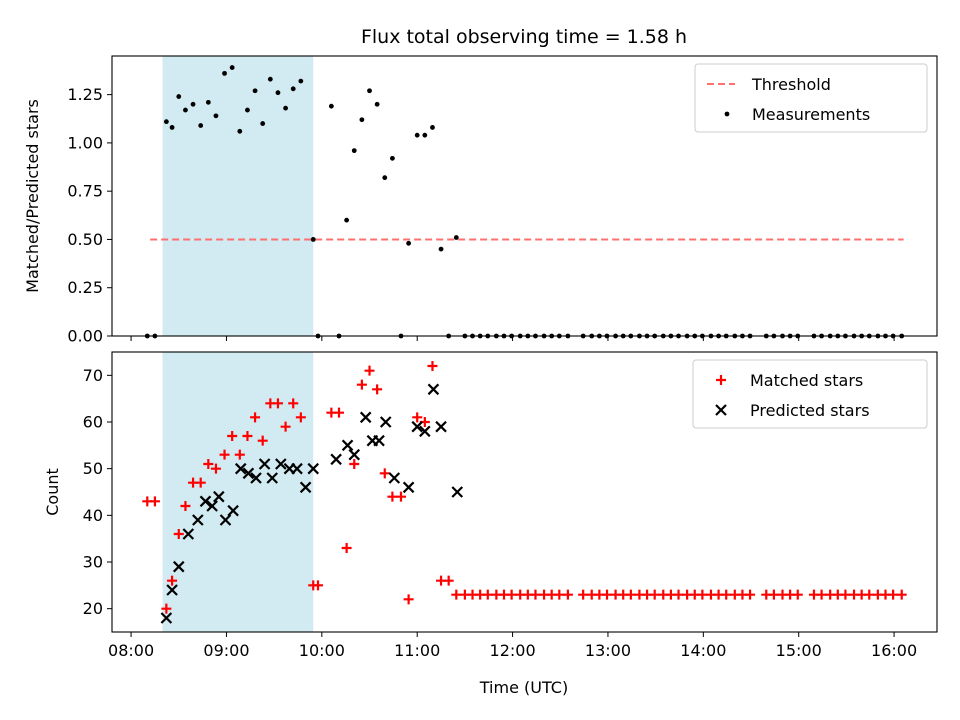 The width and height of the screenshot is (960, 720). Describe the element at coordinates (727, 114) in the screenshot. I see `top-legend-handle-measurements` at that location.